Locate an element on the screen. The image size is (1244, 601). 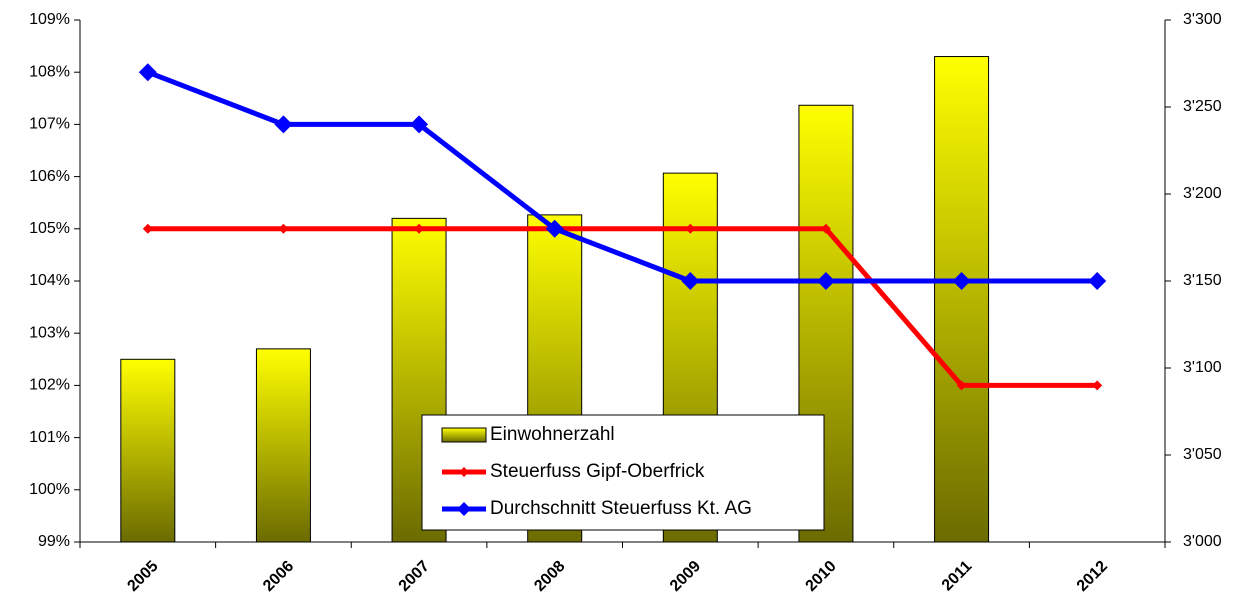
y-tick-label: 104% is located at coordinates (49, 280).